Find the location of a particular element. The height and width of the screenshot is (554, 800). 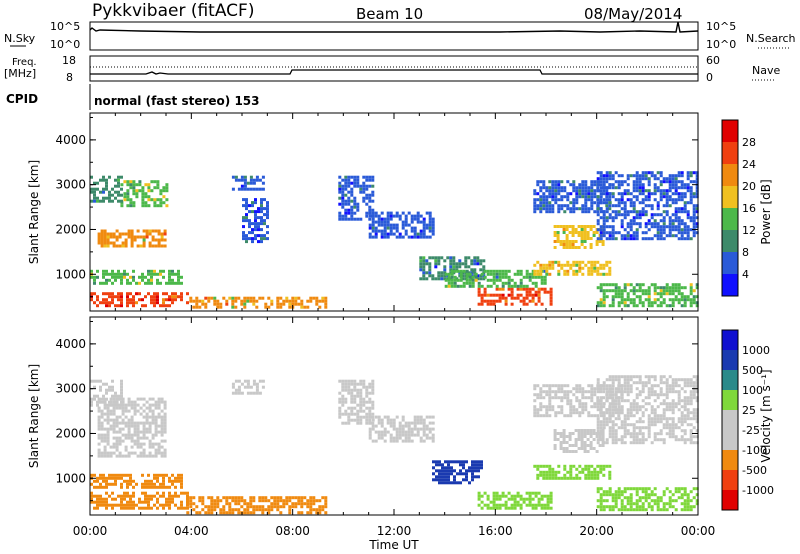

velocity-colorbar-frame is located at coordinates (730, 420).